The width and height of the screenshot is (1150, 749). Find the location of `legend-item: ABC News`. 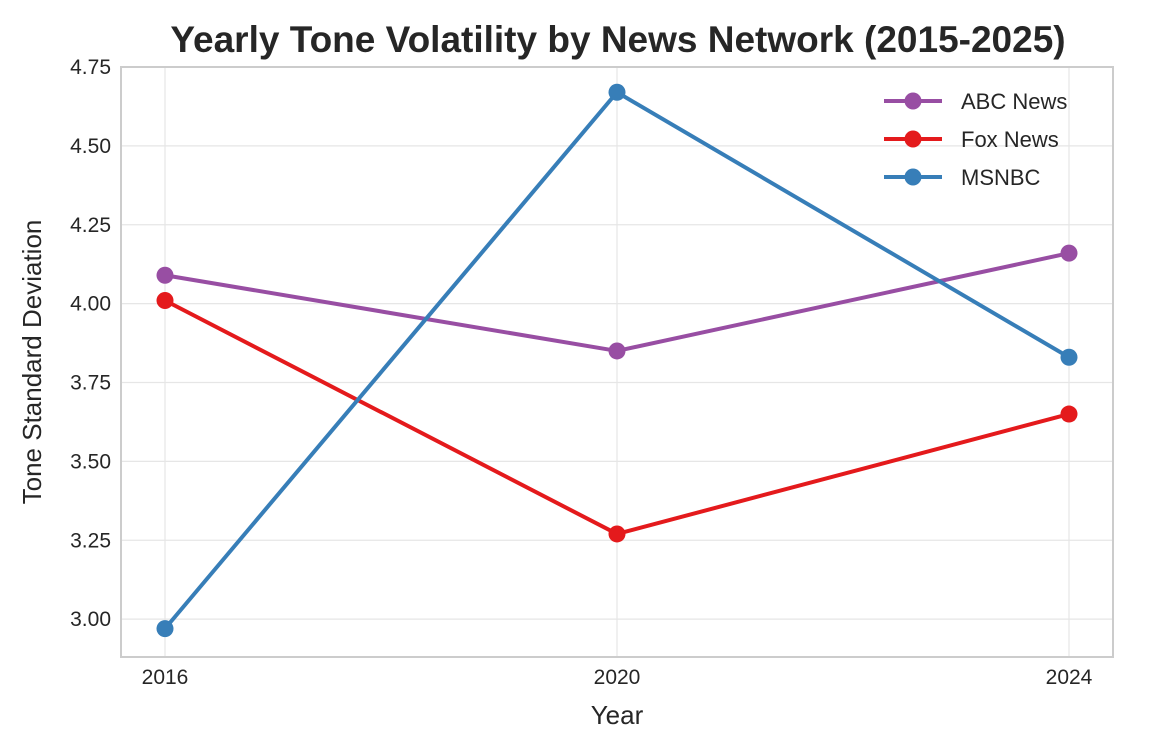

legend-item: ABC News is located at coordinates (975, 101).